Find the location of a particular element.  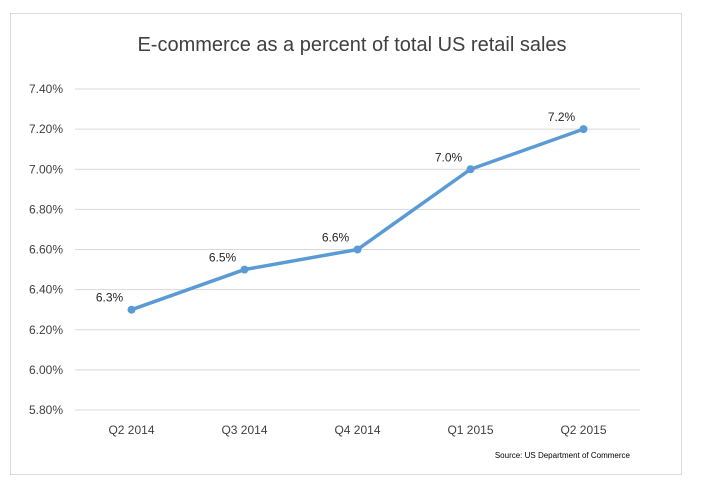

x-tick-label: Q1 2015 is located at coordinates (470, 430).